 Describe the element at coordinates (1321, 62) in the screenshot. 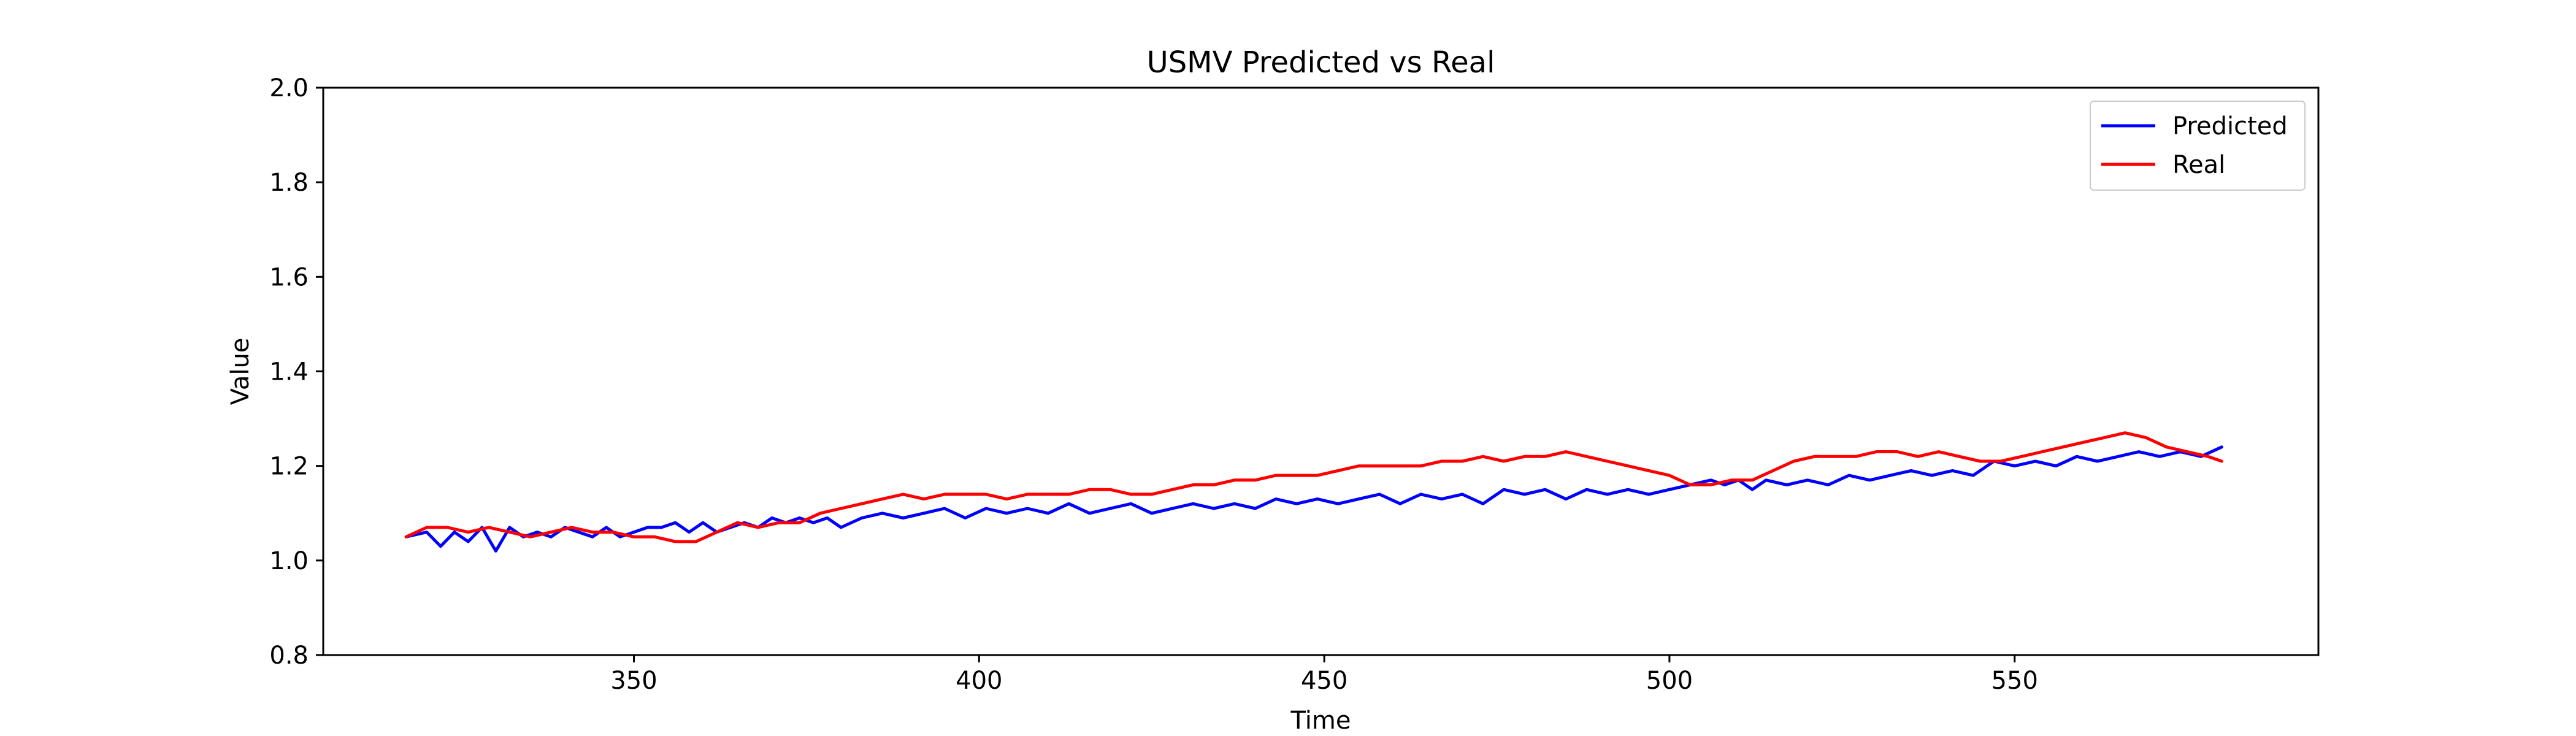

I see `chart-title: USMV Predicted vs Real` at that location.